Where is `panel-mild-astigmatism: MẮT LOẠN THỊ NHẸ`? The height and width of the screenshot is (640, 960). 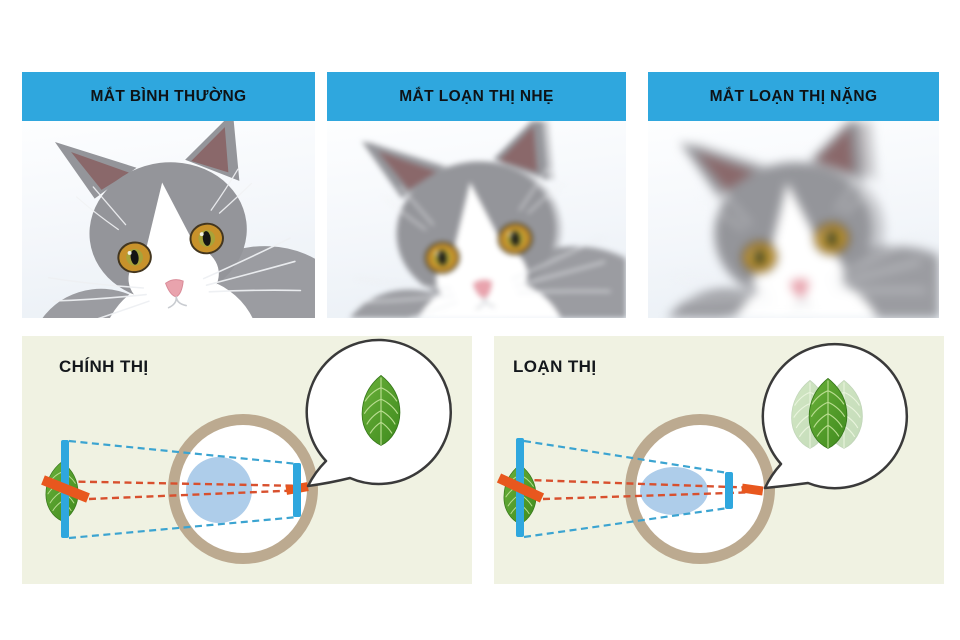 panel-mild-astigmatism: MẮT LOẠN THỊ NHẸ is located at coordinates (476, 195).